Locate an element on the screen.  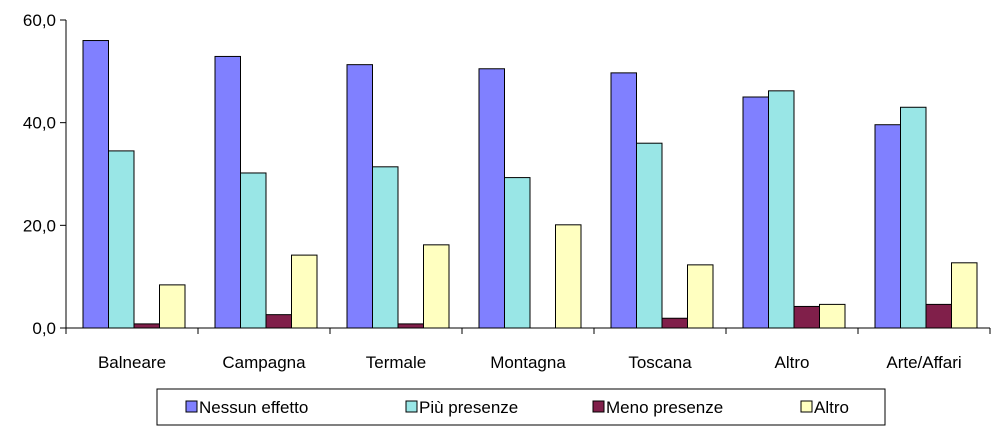
x-tick-label: Balneare is located at coordinates (132, 362).